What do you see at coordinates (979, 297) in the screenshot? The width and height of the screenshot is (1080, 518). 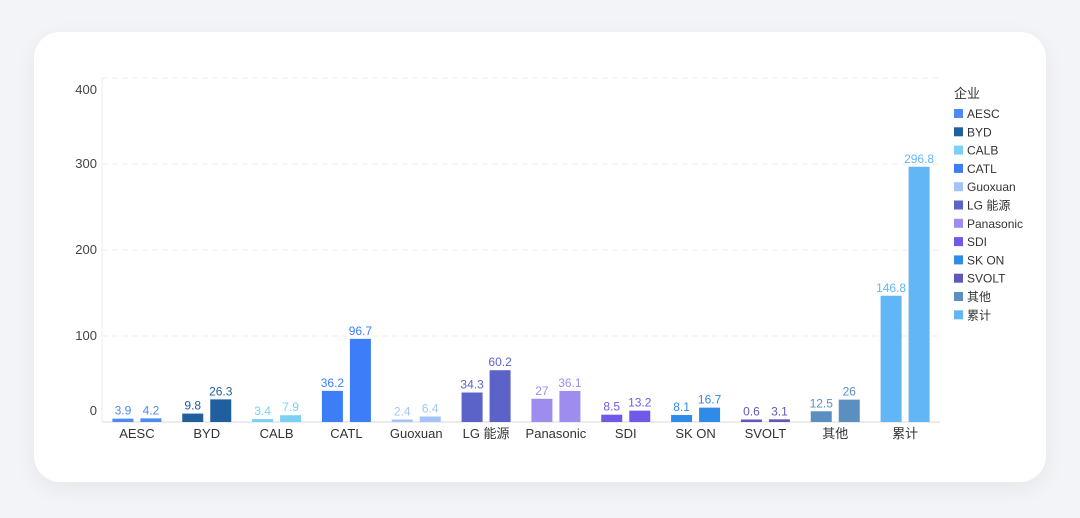 I see `legend-item: 其他` at bounding box center [979, 297].